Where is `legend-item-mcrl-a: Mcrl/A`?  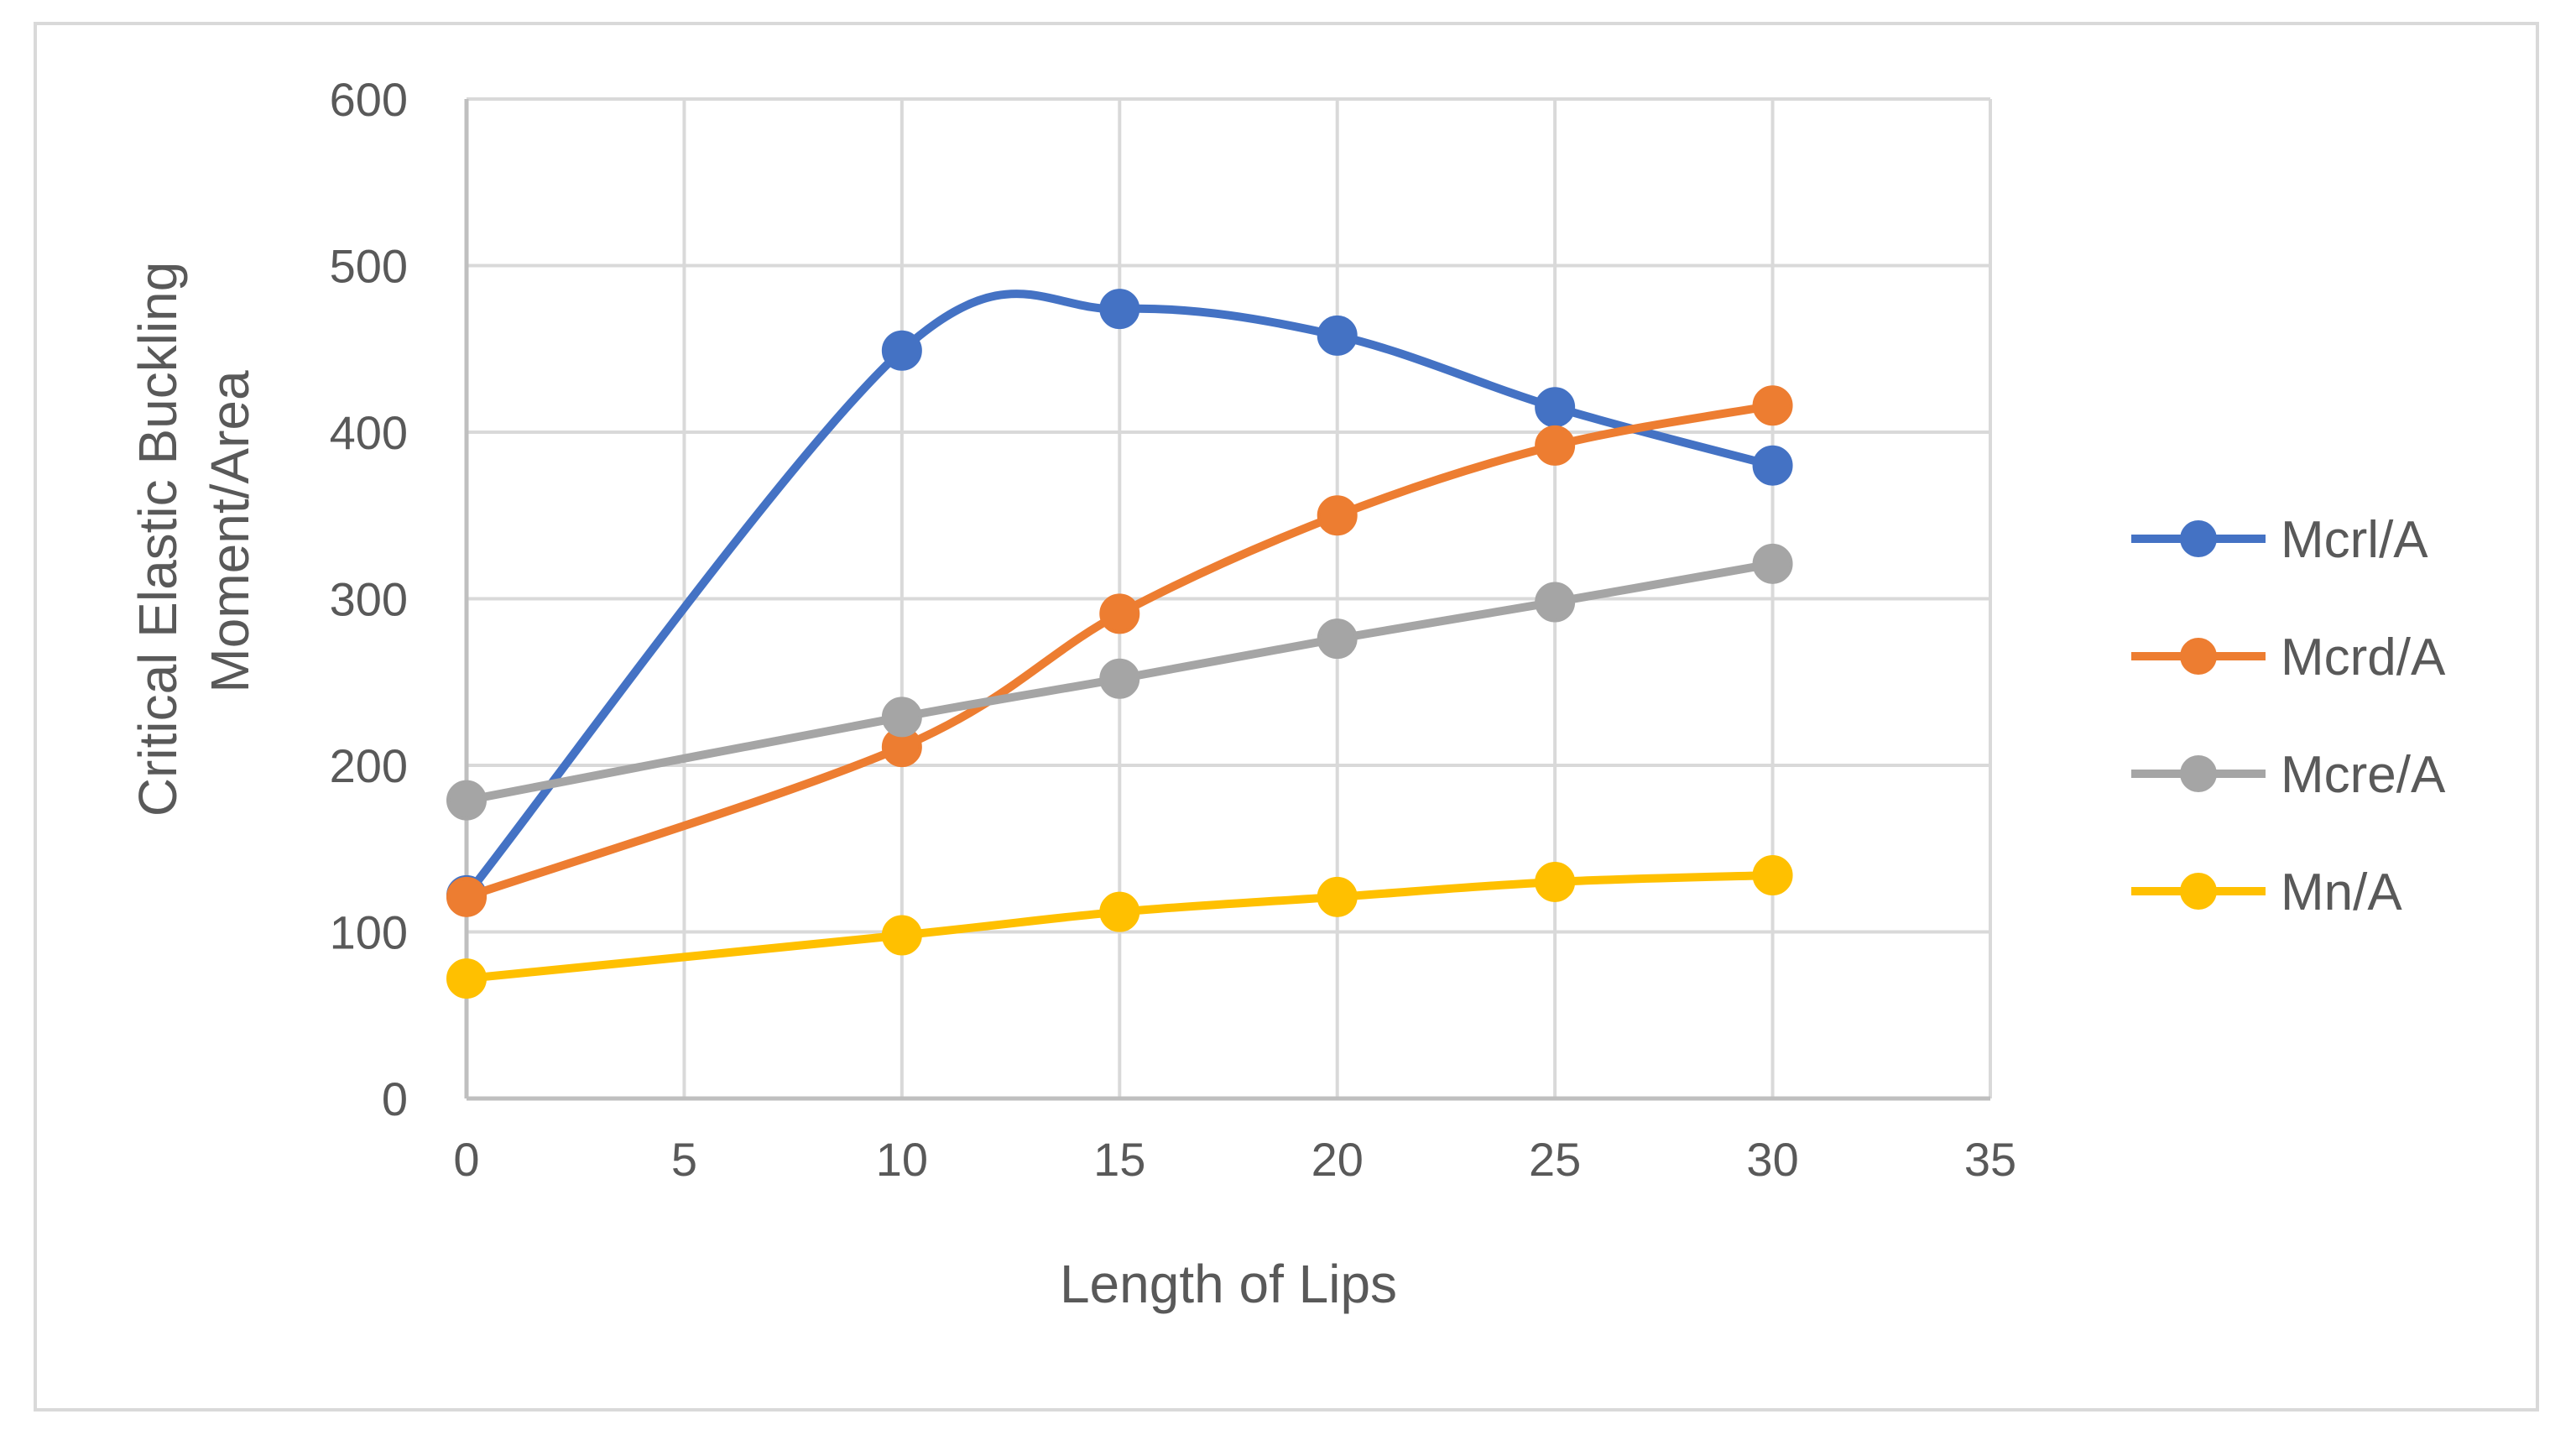 legend-item-mcrl-a: Mcrl/A is located at coordinates (2279, 540).